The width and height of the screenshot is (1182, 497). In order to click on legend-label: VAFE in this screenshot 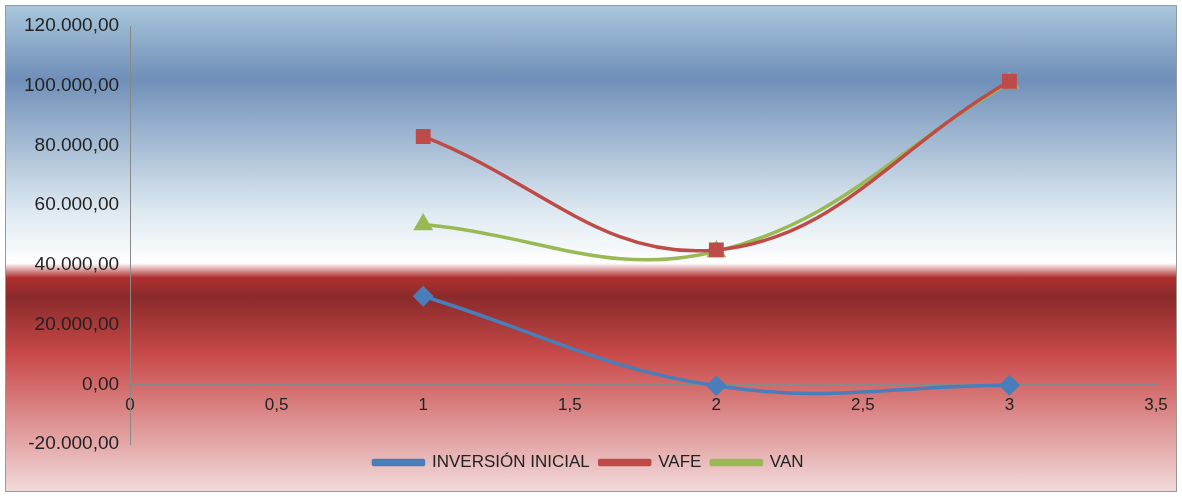, I will do `click(680, 462)`.